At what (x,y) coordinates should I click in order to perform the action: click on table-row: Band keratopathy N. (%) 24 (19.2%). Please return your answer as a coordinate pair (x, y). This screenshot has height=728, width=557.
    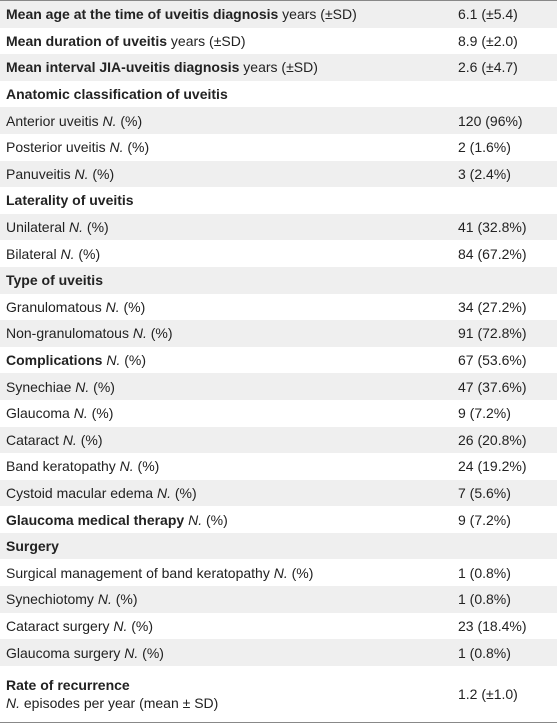
    Looking at the image, I should click on (278, 466).